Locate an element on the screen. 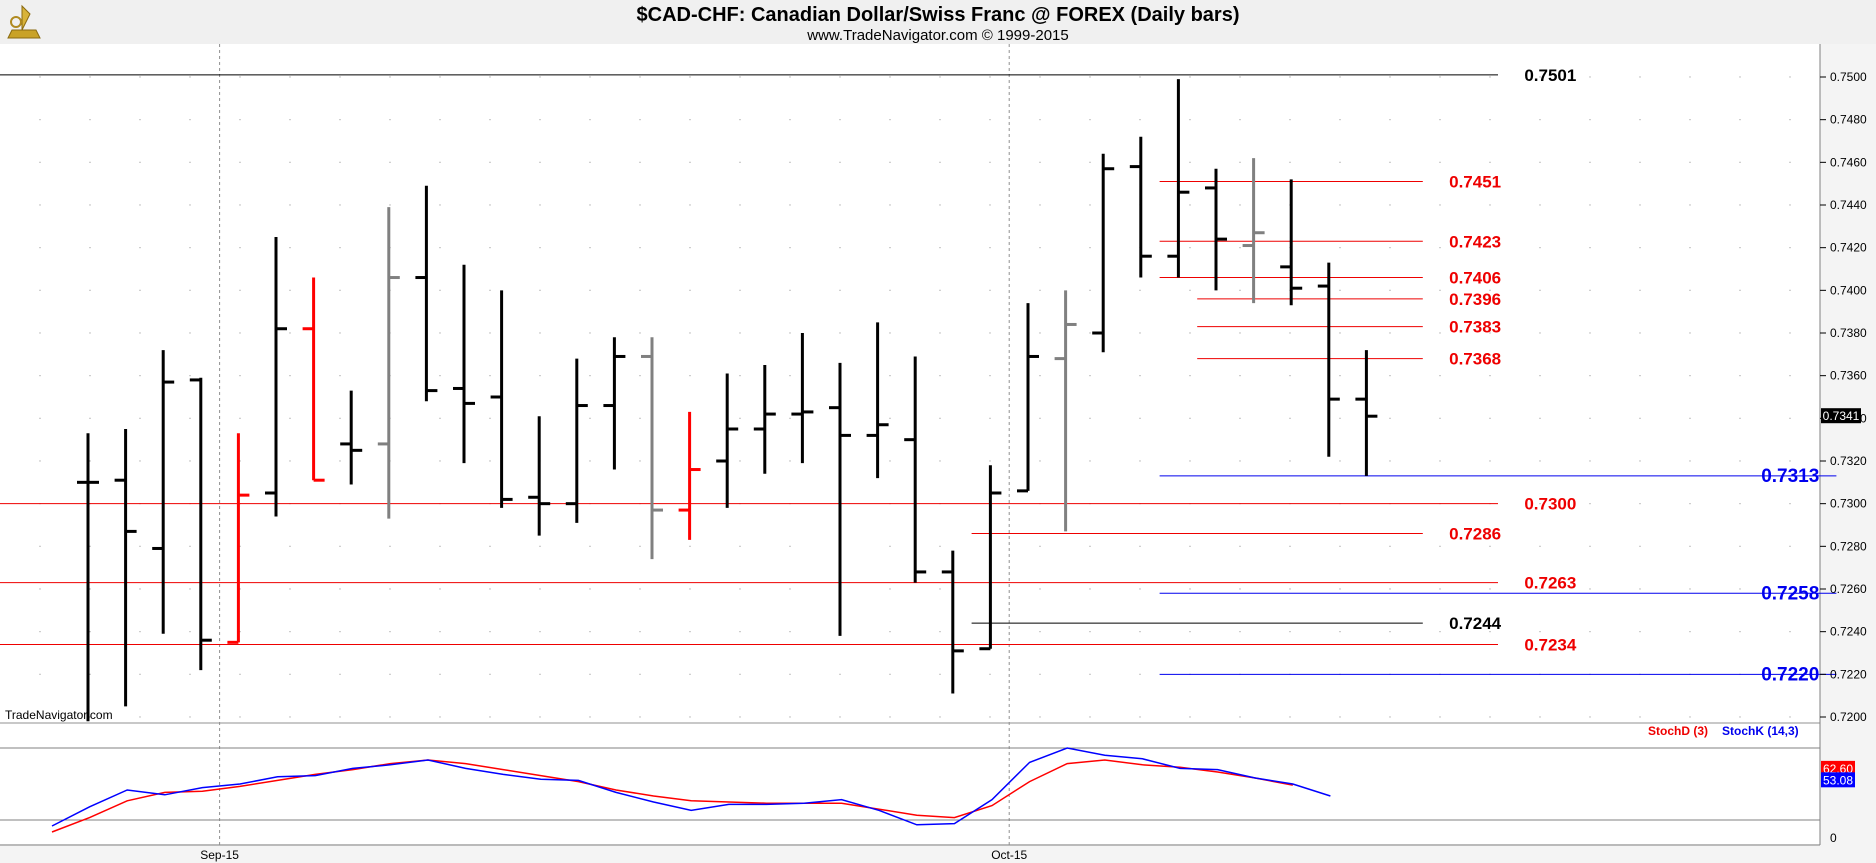  level-label-0.7396: 0.7396 is located at coordinates (1475, 299).